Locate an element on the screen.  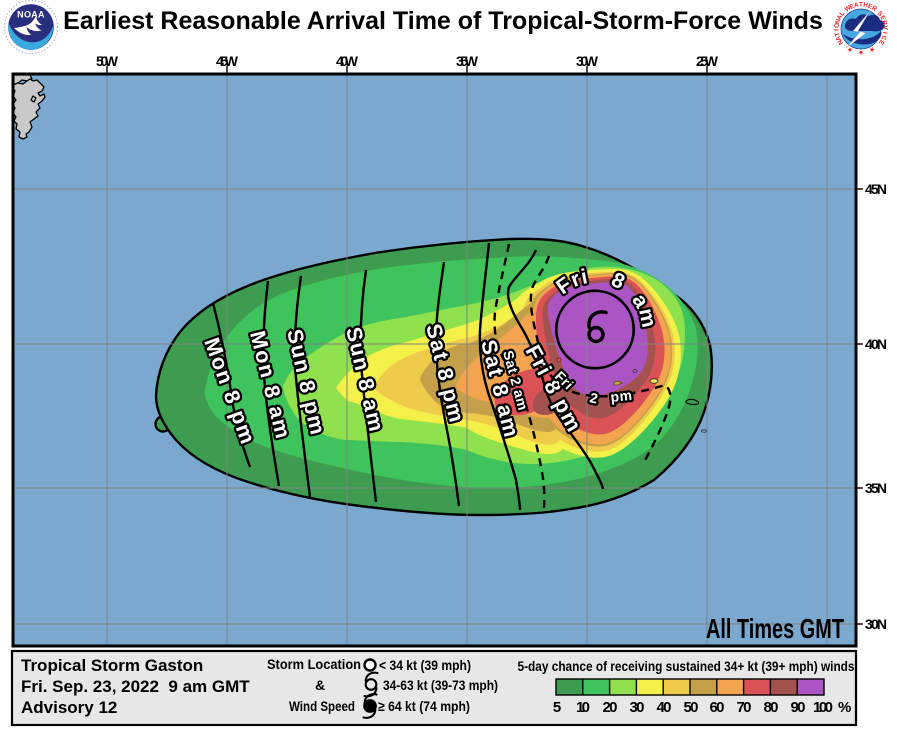
svg-text: 40 is located at coordinates (664, 707).